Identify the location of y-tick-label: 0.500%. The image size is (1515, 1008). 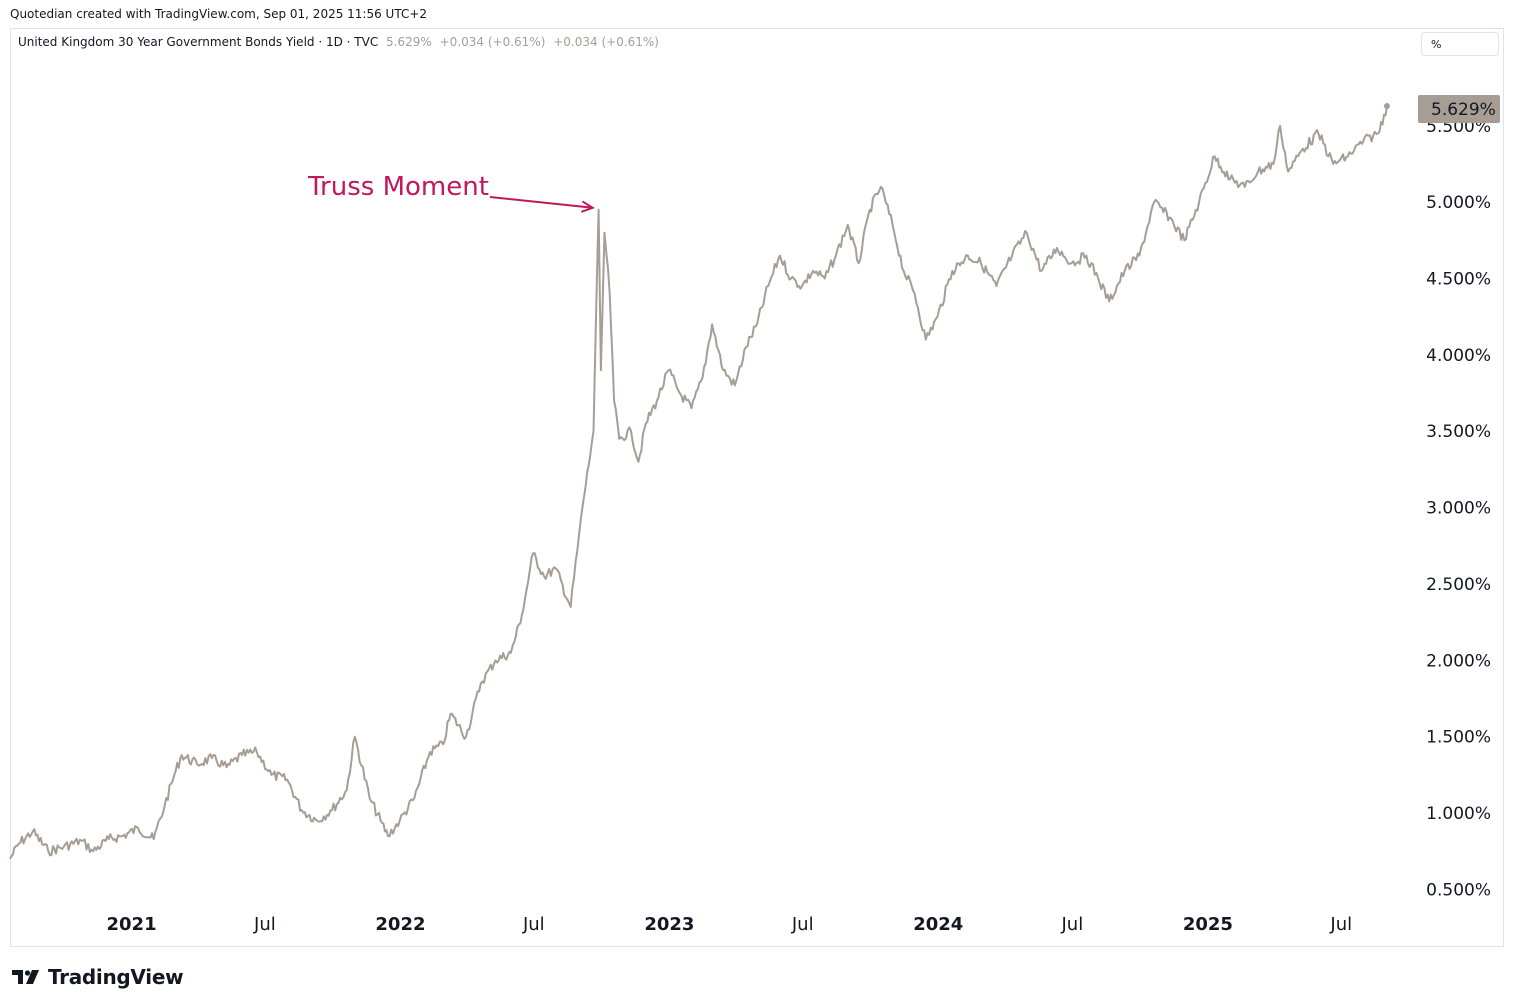
(1458, 890).